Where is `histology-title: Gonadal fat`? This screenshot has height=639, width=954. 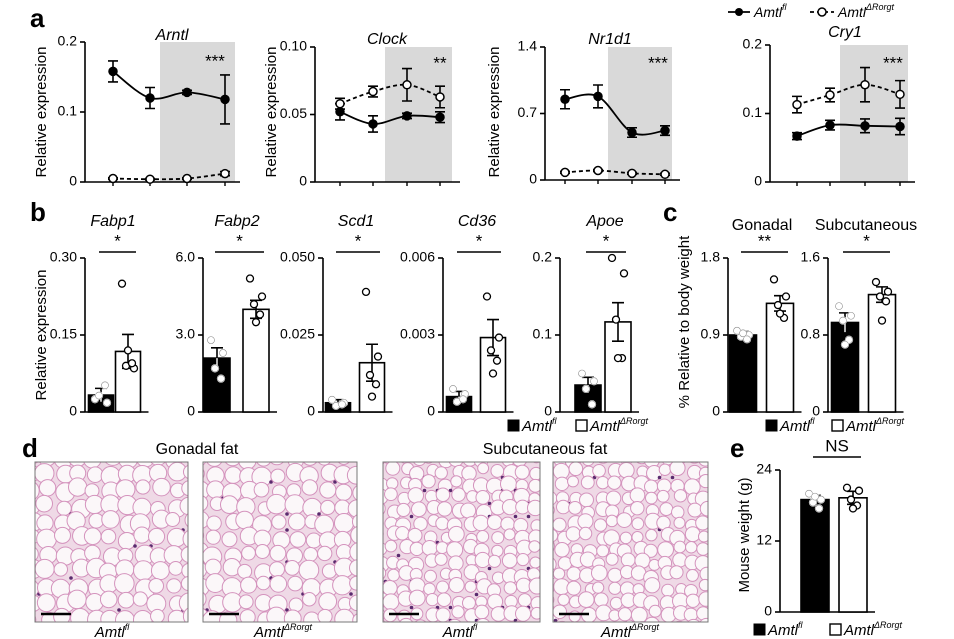 histology-title: Gonadal fat is located at coordinates (197, 449).